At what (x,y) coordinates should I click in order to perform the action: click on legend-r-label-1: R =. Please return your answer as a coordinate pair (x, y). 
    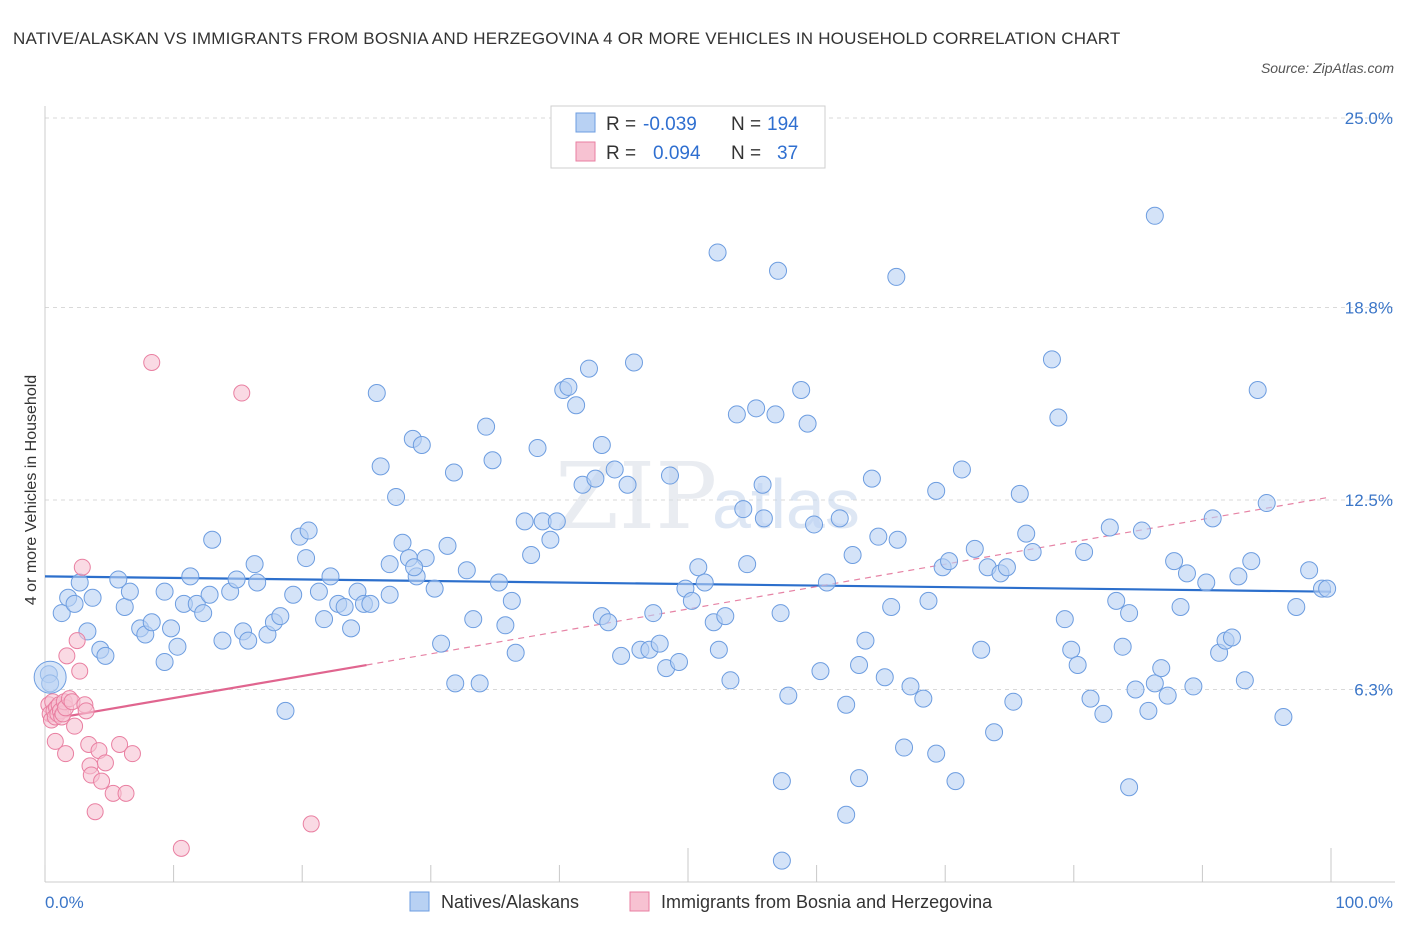
    Looking at the image, I should click on (621, 124).